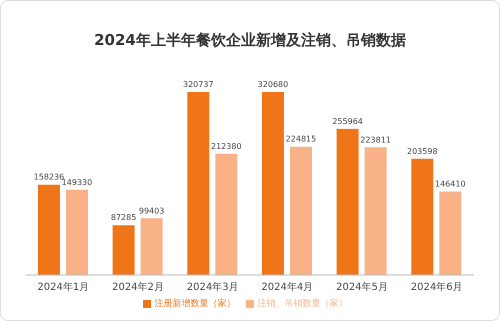 The image size is (500, 321). I want to click on x-tick-label: 2024年6月, so click(436, 287).